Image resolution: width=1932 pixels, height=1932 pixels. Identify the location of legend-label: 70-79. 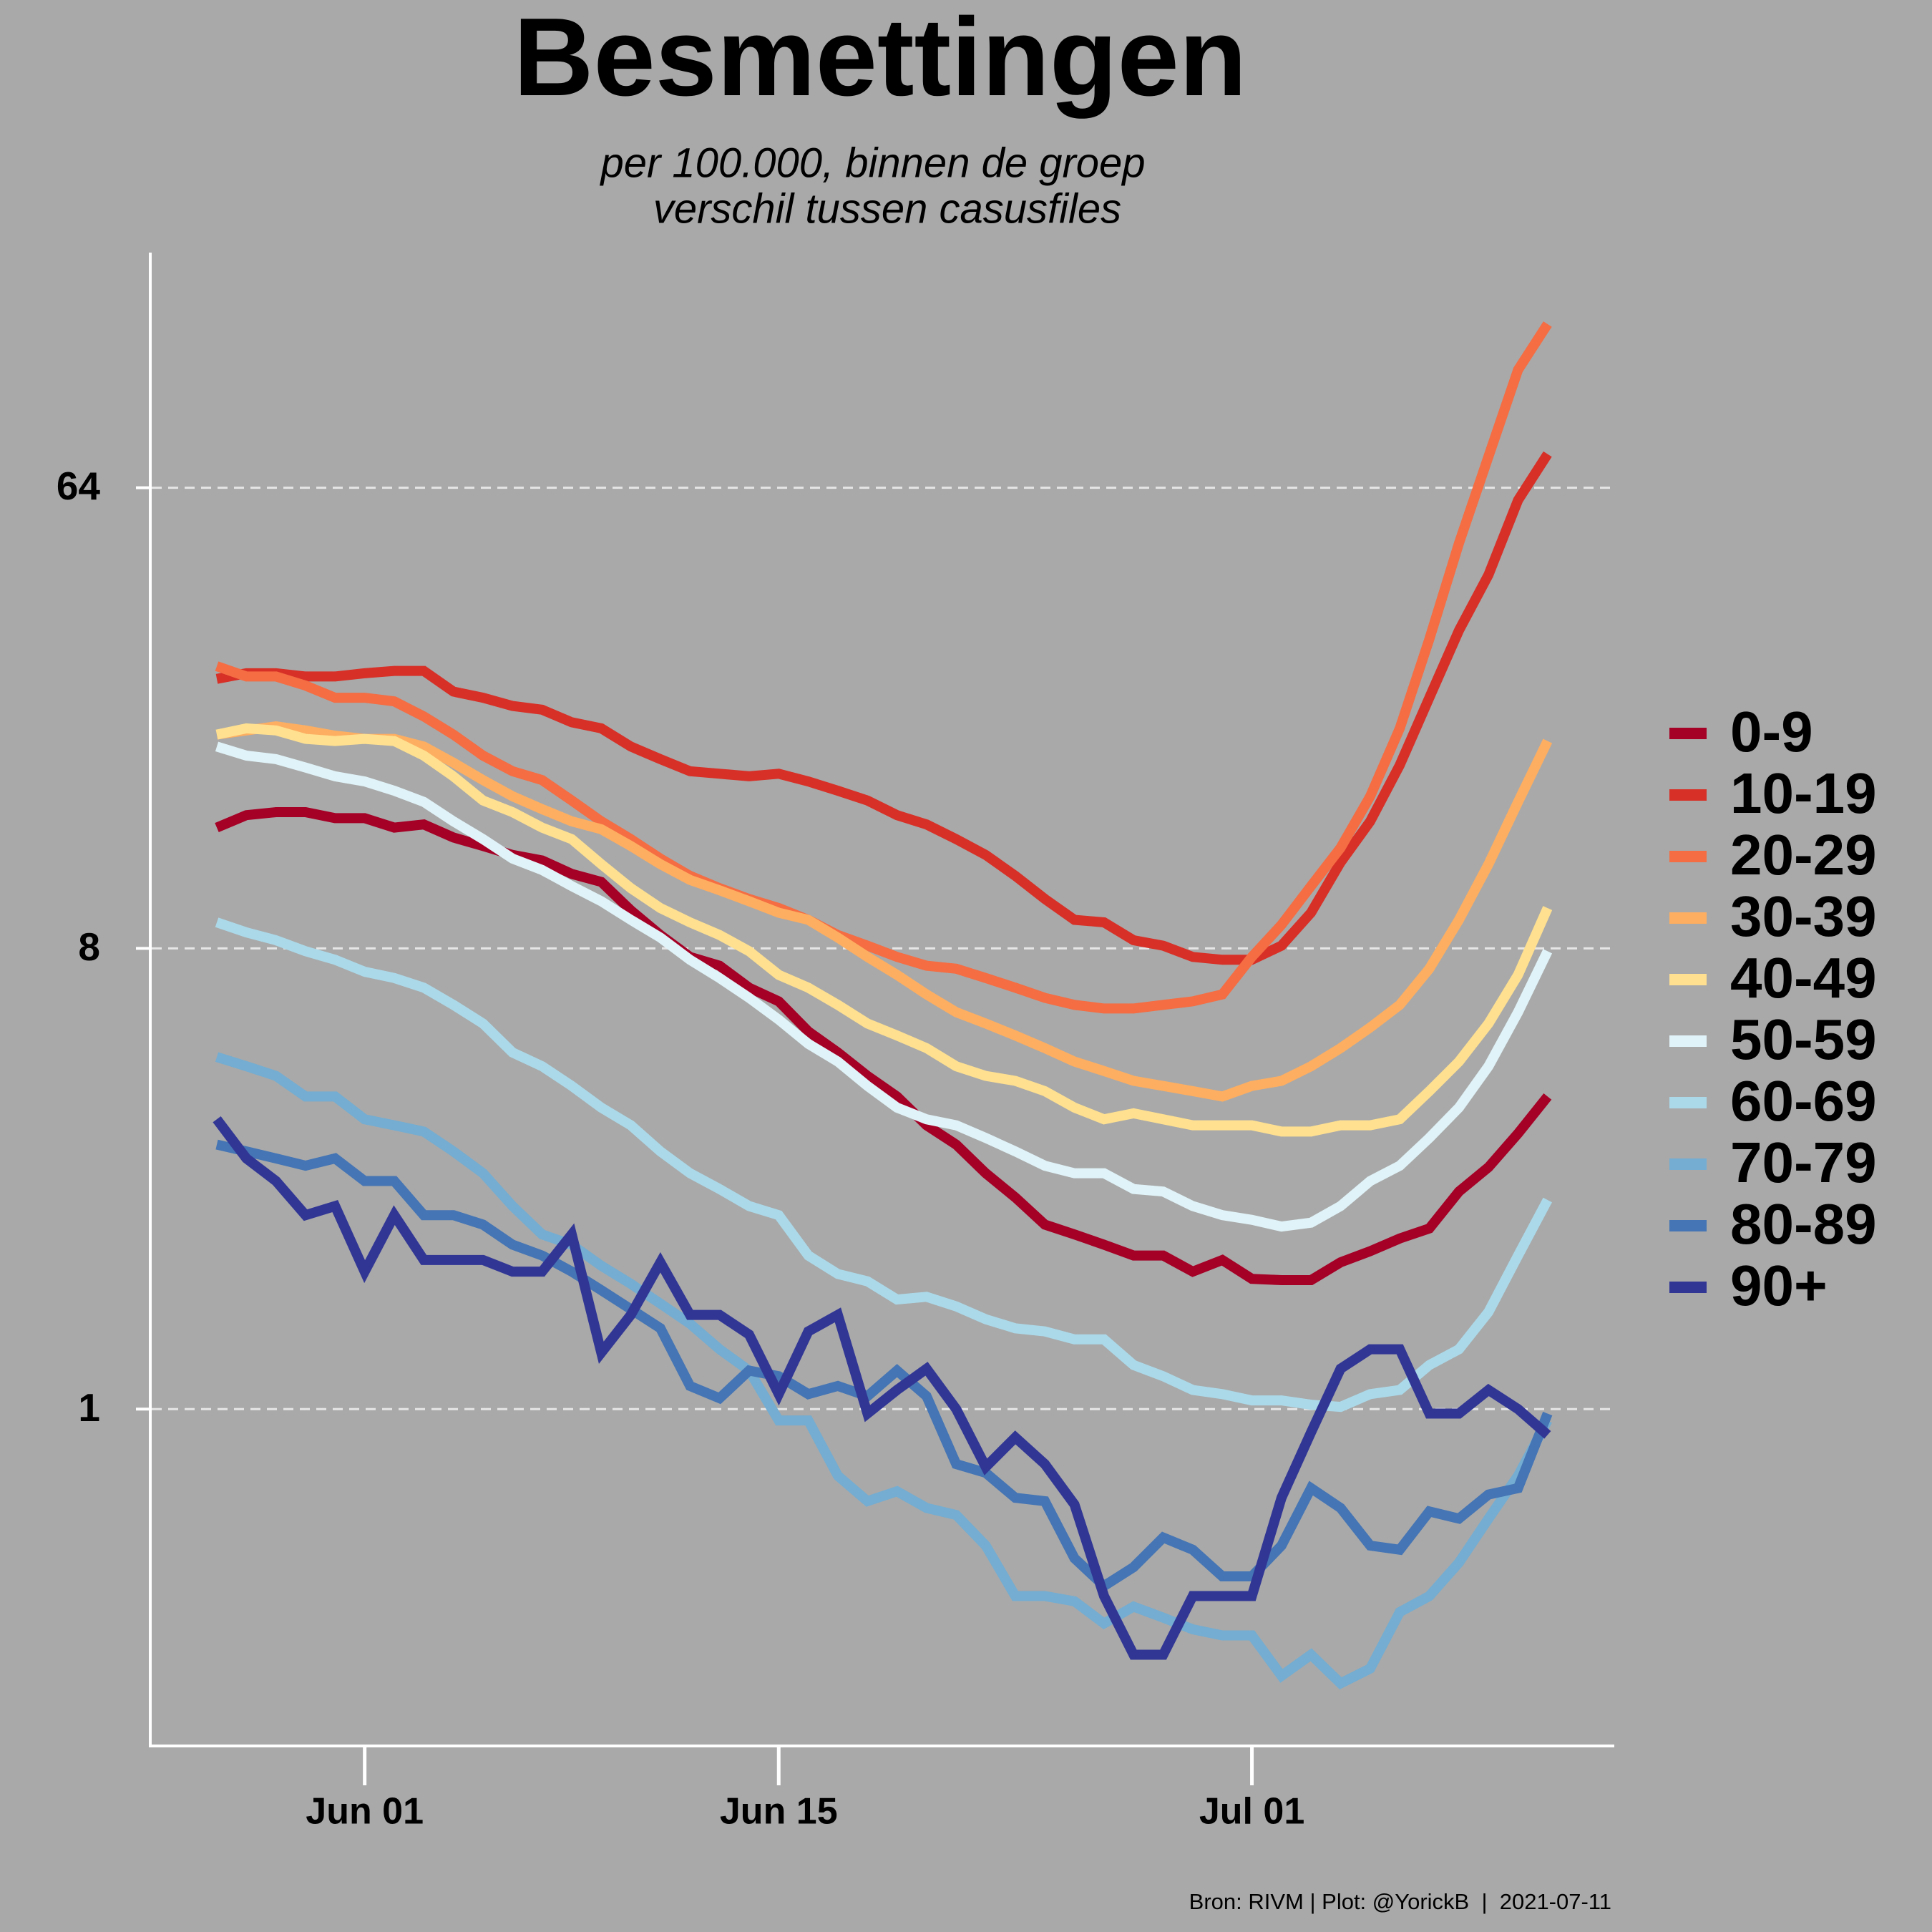
(1803, 1162).